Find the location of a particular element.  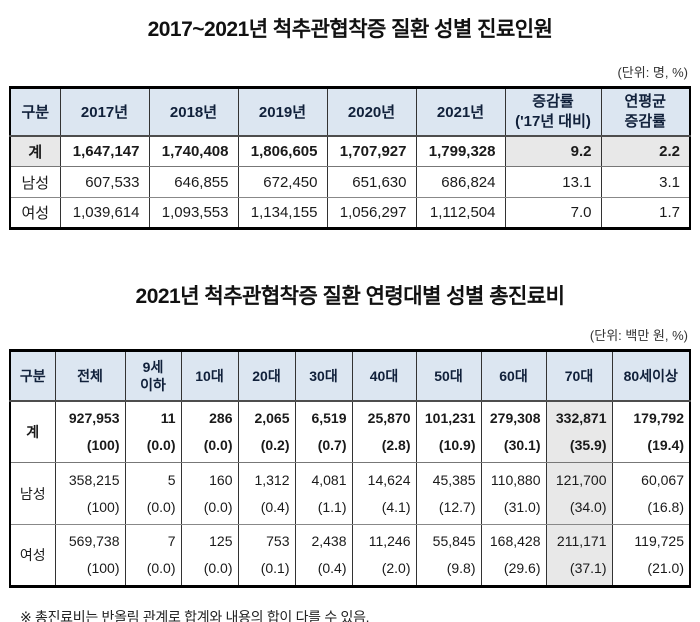

col-header-20s: 20대 is located at coordinates (266, 376).